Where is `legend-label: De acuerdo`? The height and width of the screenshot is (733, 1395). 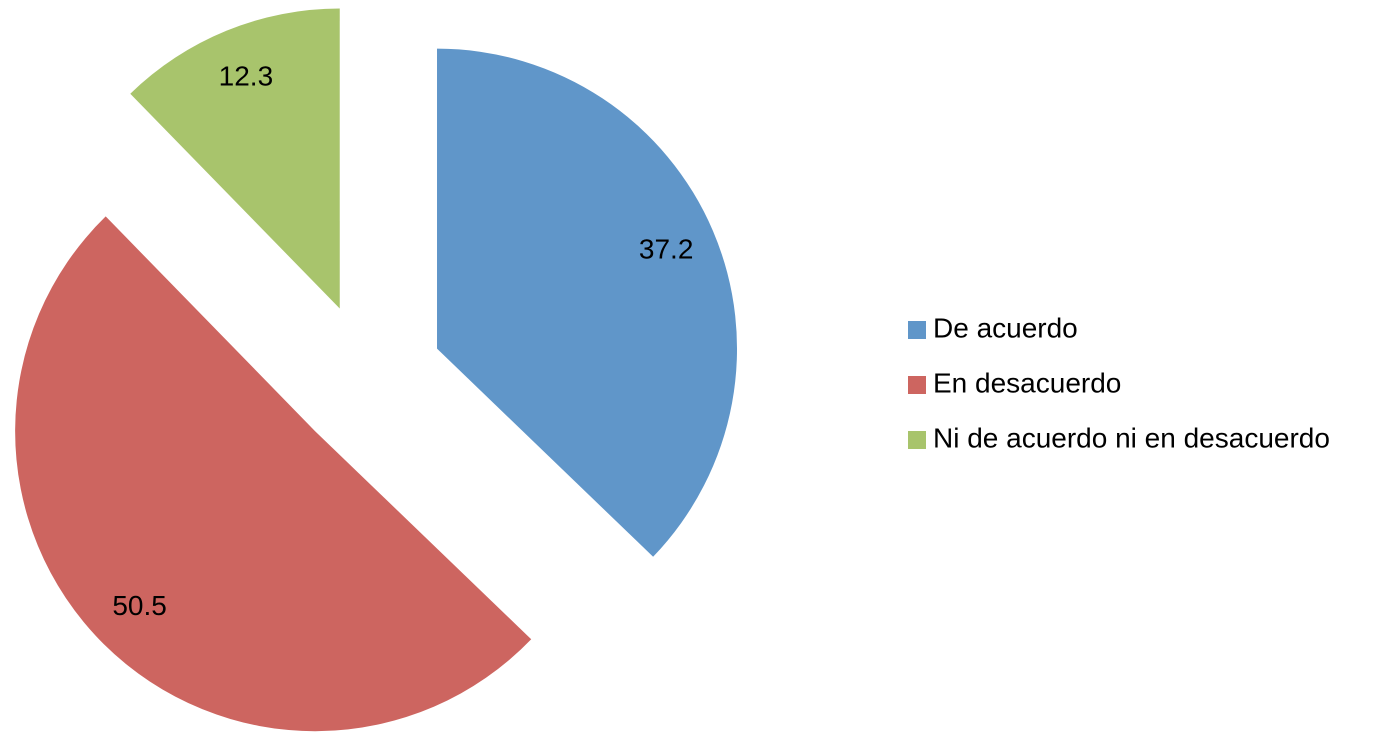
legend-label: De acuerdo is located at coordinates (1005, 327).